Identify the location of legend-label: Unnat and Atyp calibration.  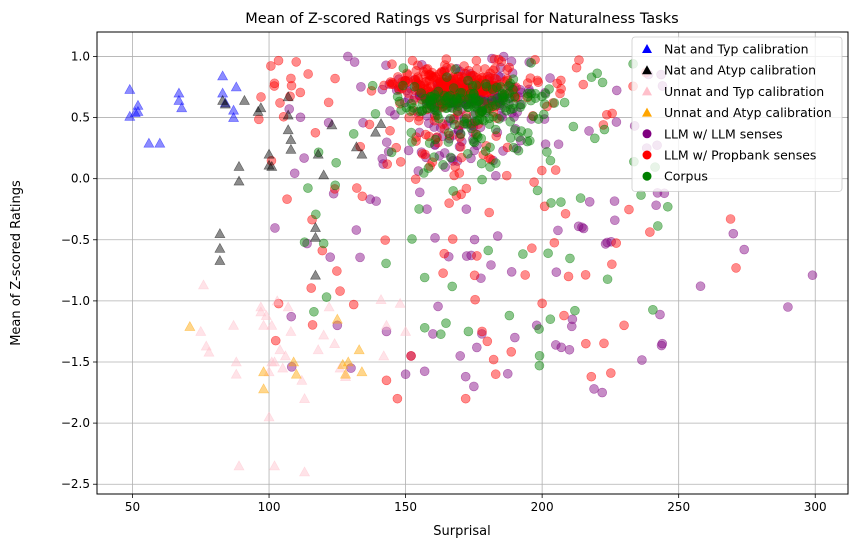
(748, 112).